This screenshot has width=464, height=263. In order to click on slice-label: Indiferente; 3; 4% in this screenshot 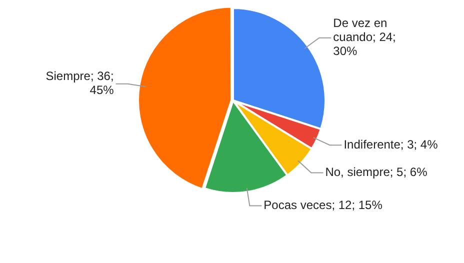, I will do `click(391, 144)`.